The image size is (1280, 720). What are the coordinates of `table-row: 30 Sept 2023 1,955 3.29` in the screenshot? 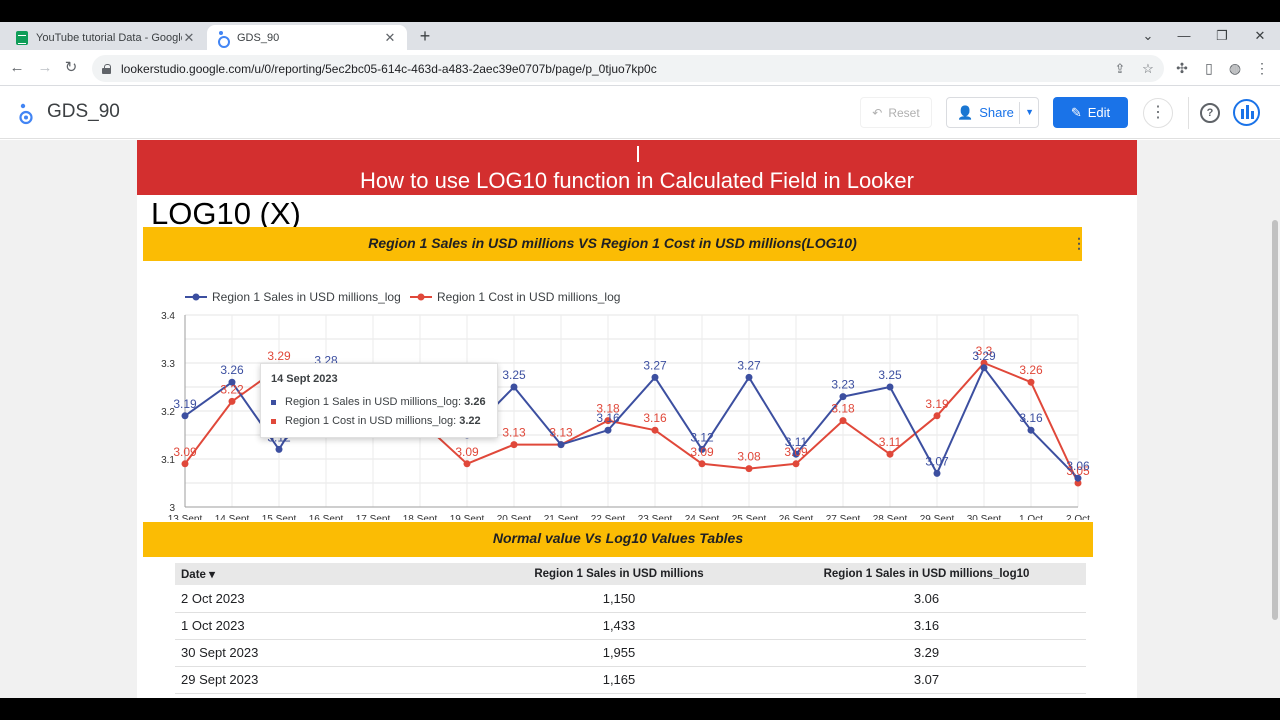 It's located at (630, 653).